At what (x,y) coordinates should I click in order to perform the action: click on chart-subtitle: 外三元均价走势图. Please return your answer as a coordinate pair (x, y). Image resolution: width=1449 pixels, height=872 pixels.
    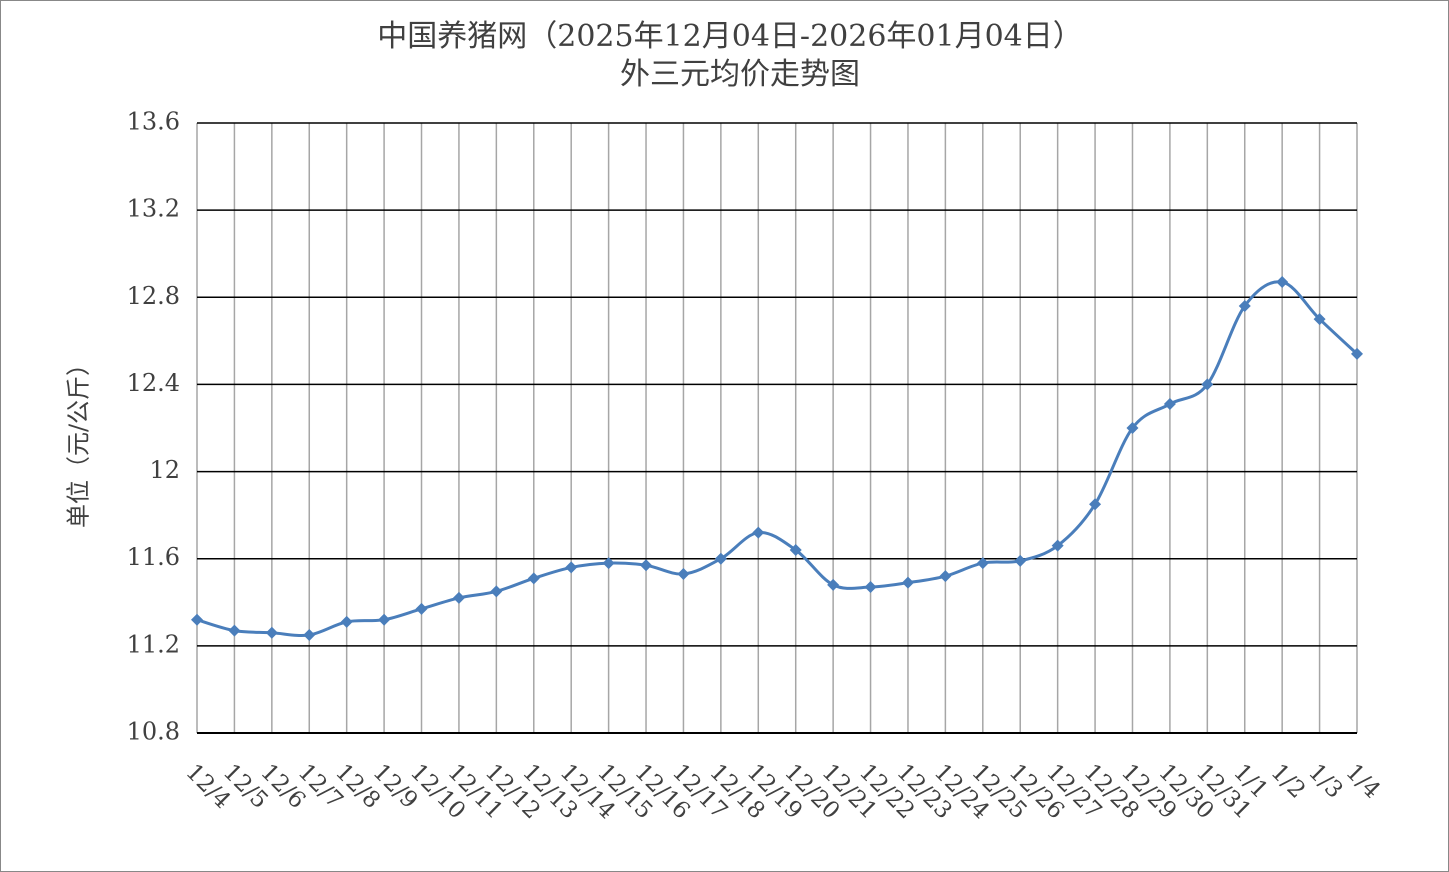
    Looking at the image, I should click on (740, 74).